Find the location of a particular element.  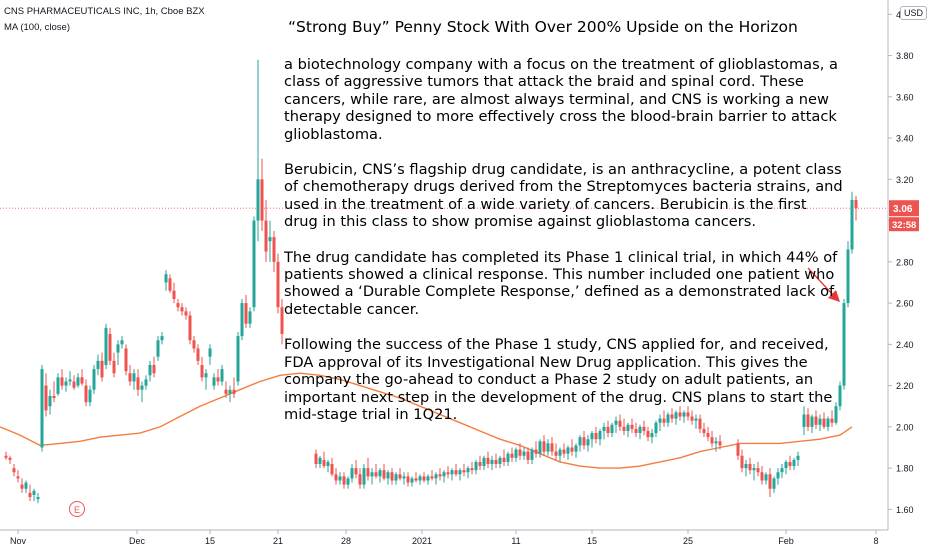

annotation-arrow-head is located at coordinates (834, 296).